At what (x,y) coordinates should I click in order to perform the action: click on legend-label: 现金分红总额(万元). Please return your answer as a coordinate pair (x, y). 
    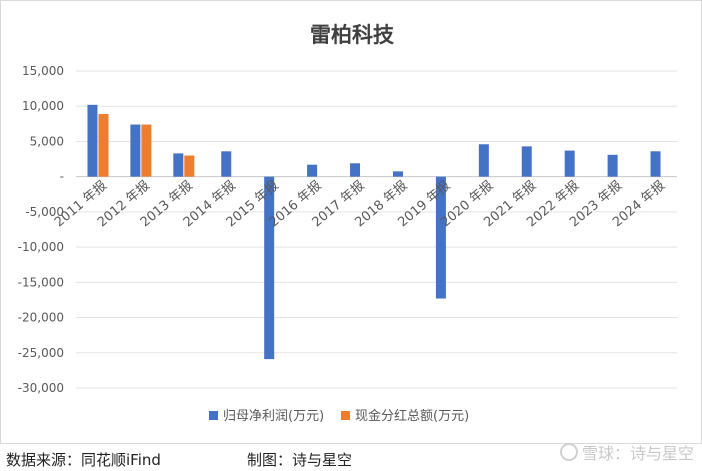
    Looking at the image, I should click on (412, 416).